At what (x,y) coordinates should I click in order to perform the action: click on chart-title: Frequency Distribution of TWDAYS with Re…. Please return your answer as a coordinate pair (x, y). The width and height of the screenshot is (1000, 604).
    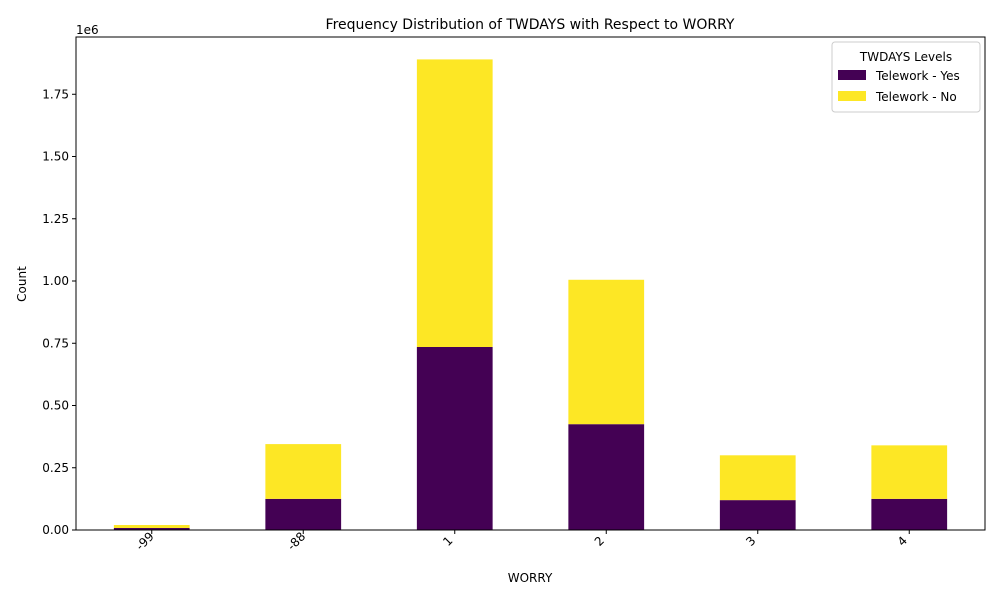
    Looking at the image, I should click on (530, 25).